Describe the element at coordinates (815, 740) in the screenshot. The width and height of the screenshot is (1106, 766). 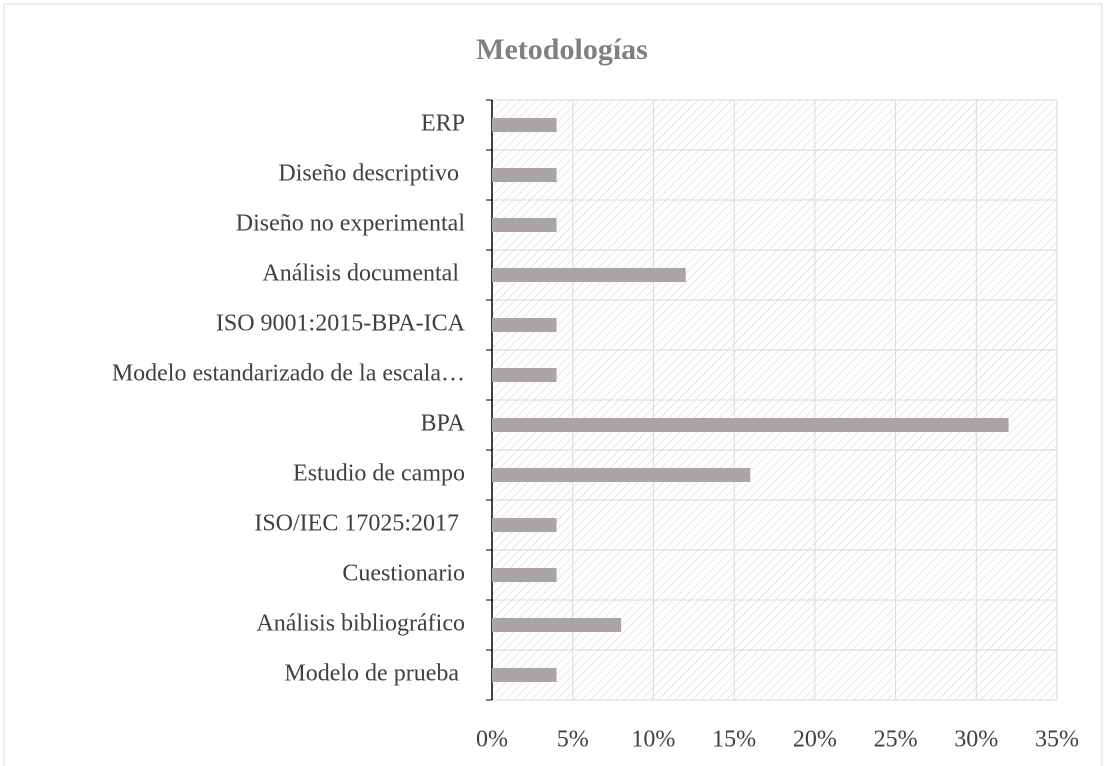
I see `x-tick-label: 20%` at that location.